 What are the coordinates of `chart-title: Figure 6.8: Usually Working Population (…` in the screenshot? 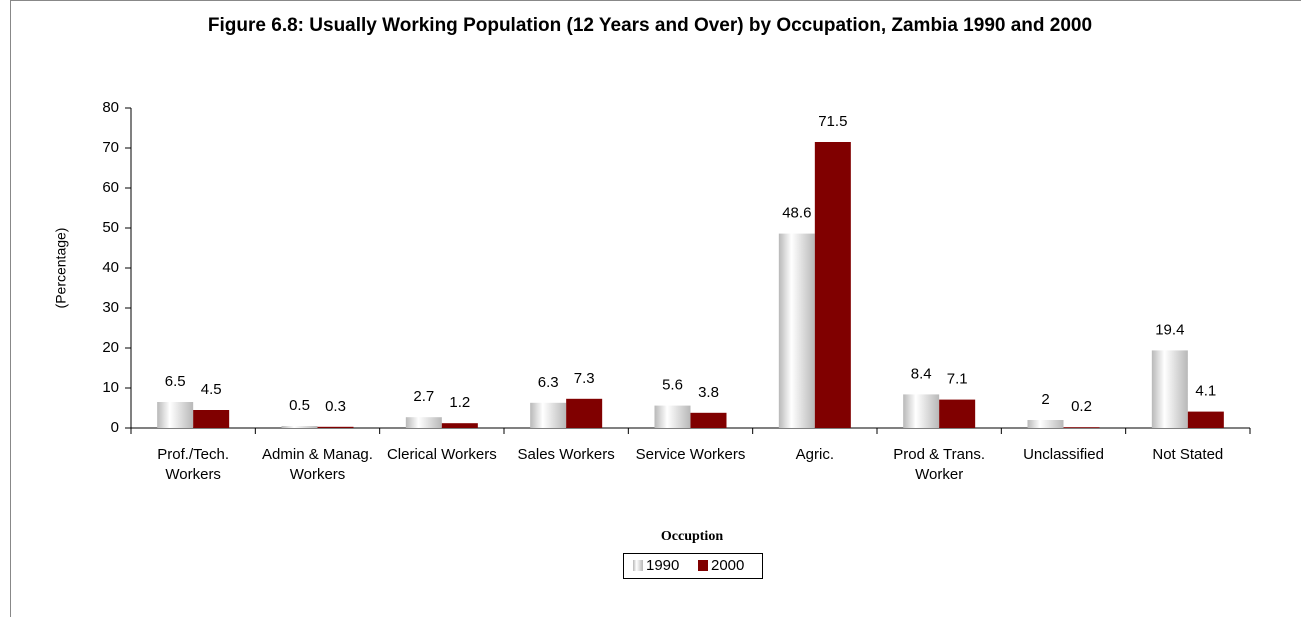 It's located at (650, 25).